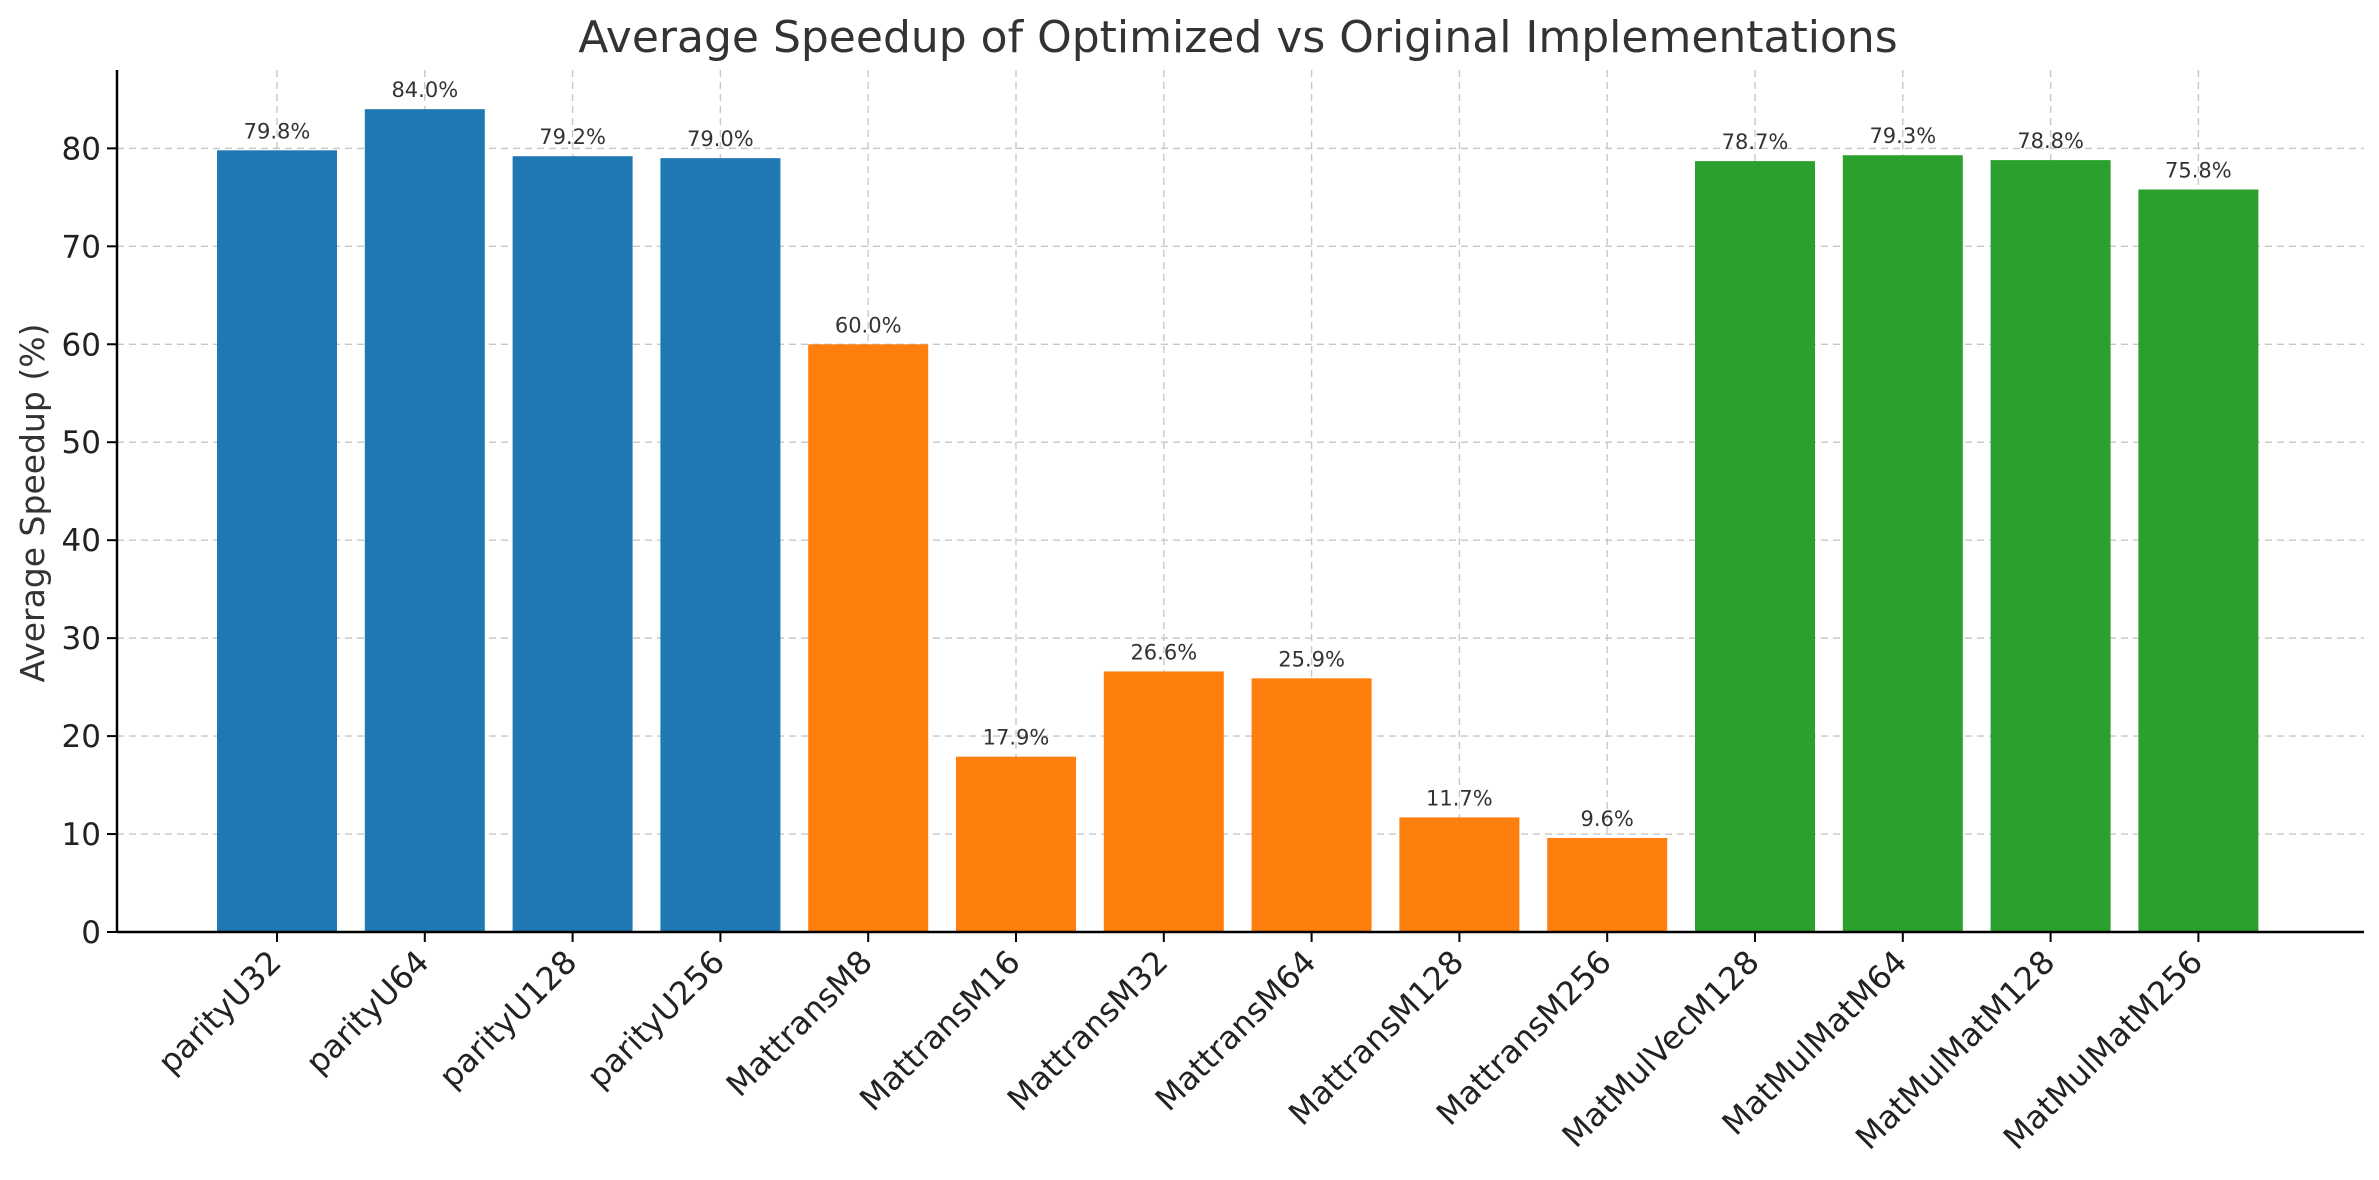  Describe the element at coordinates (81, 639) in the screenshot. I see `y-tick-label: 30` at that location.